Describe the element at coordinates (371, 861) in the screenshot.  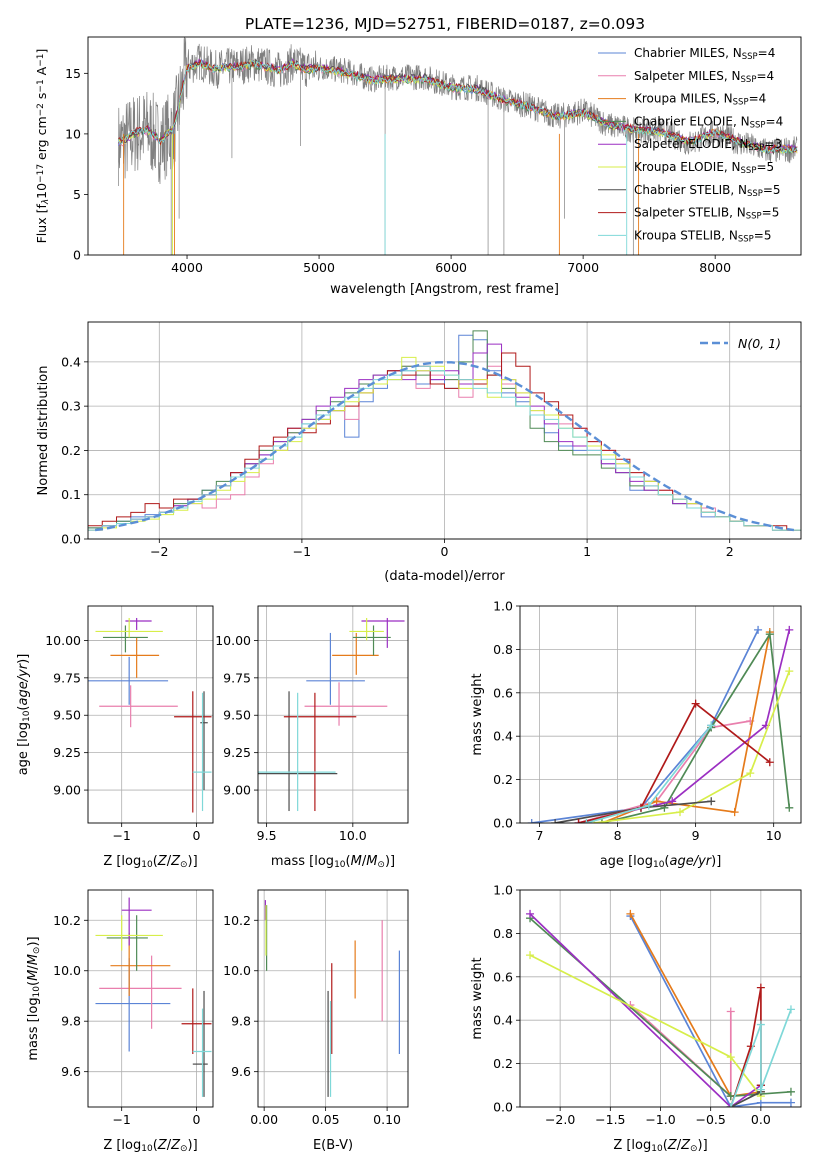
I see `label-part: M` at that location.